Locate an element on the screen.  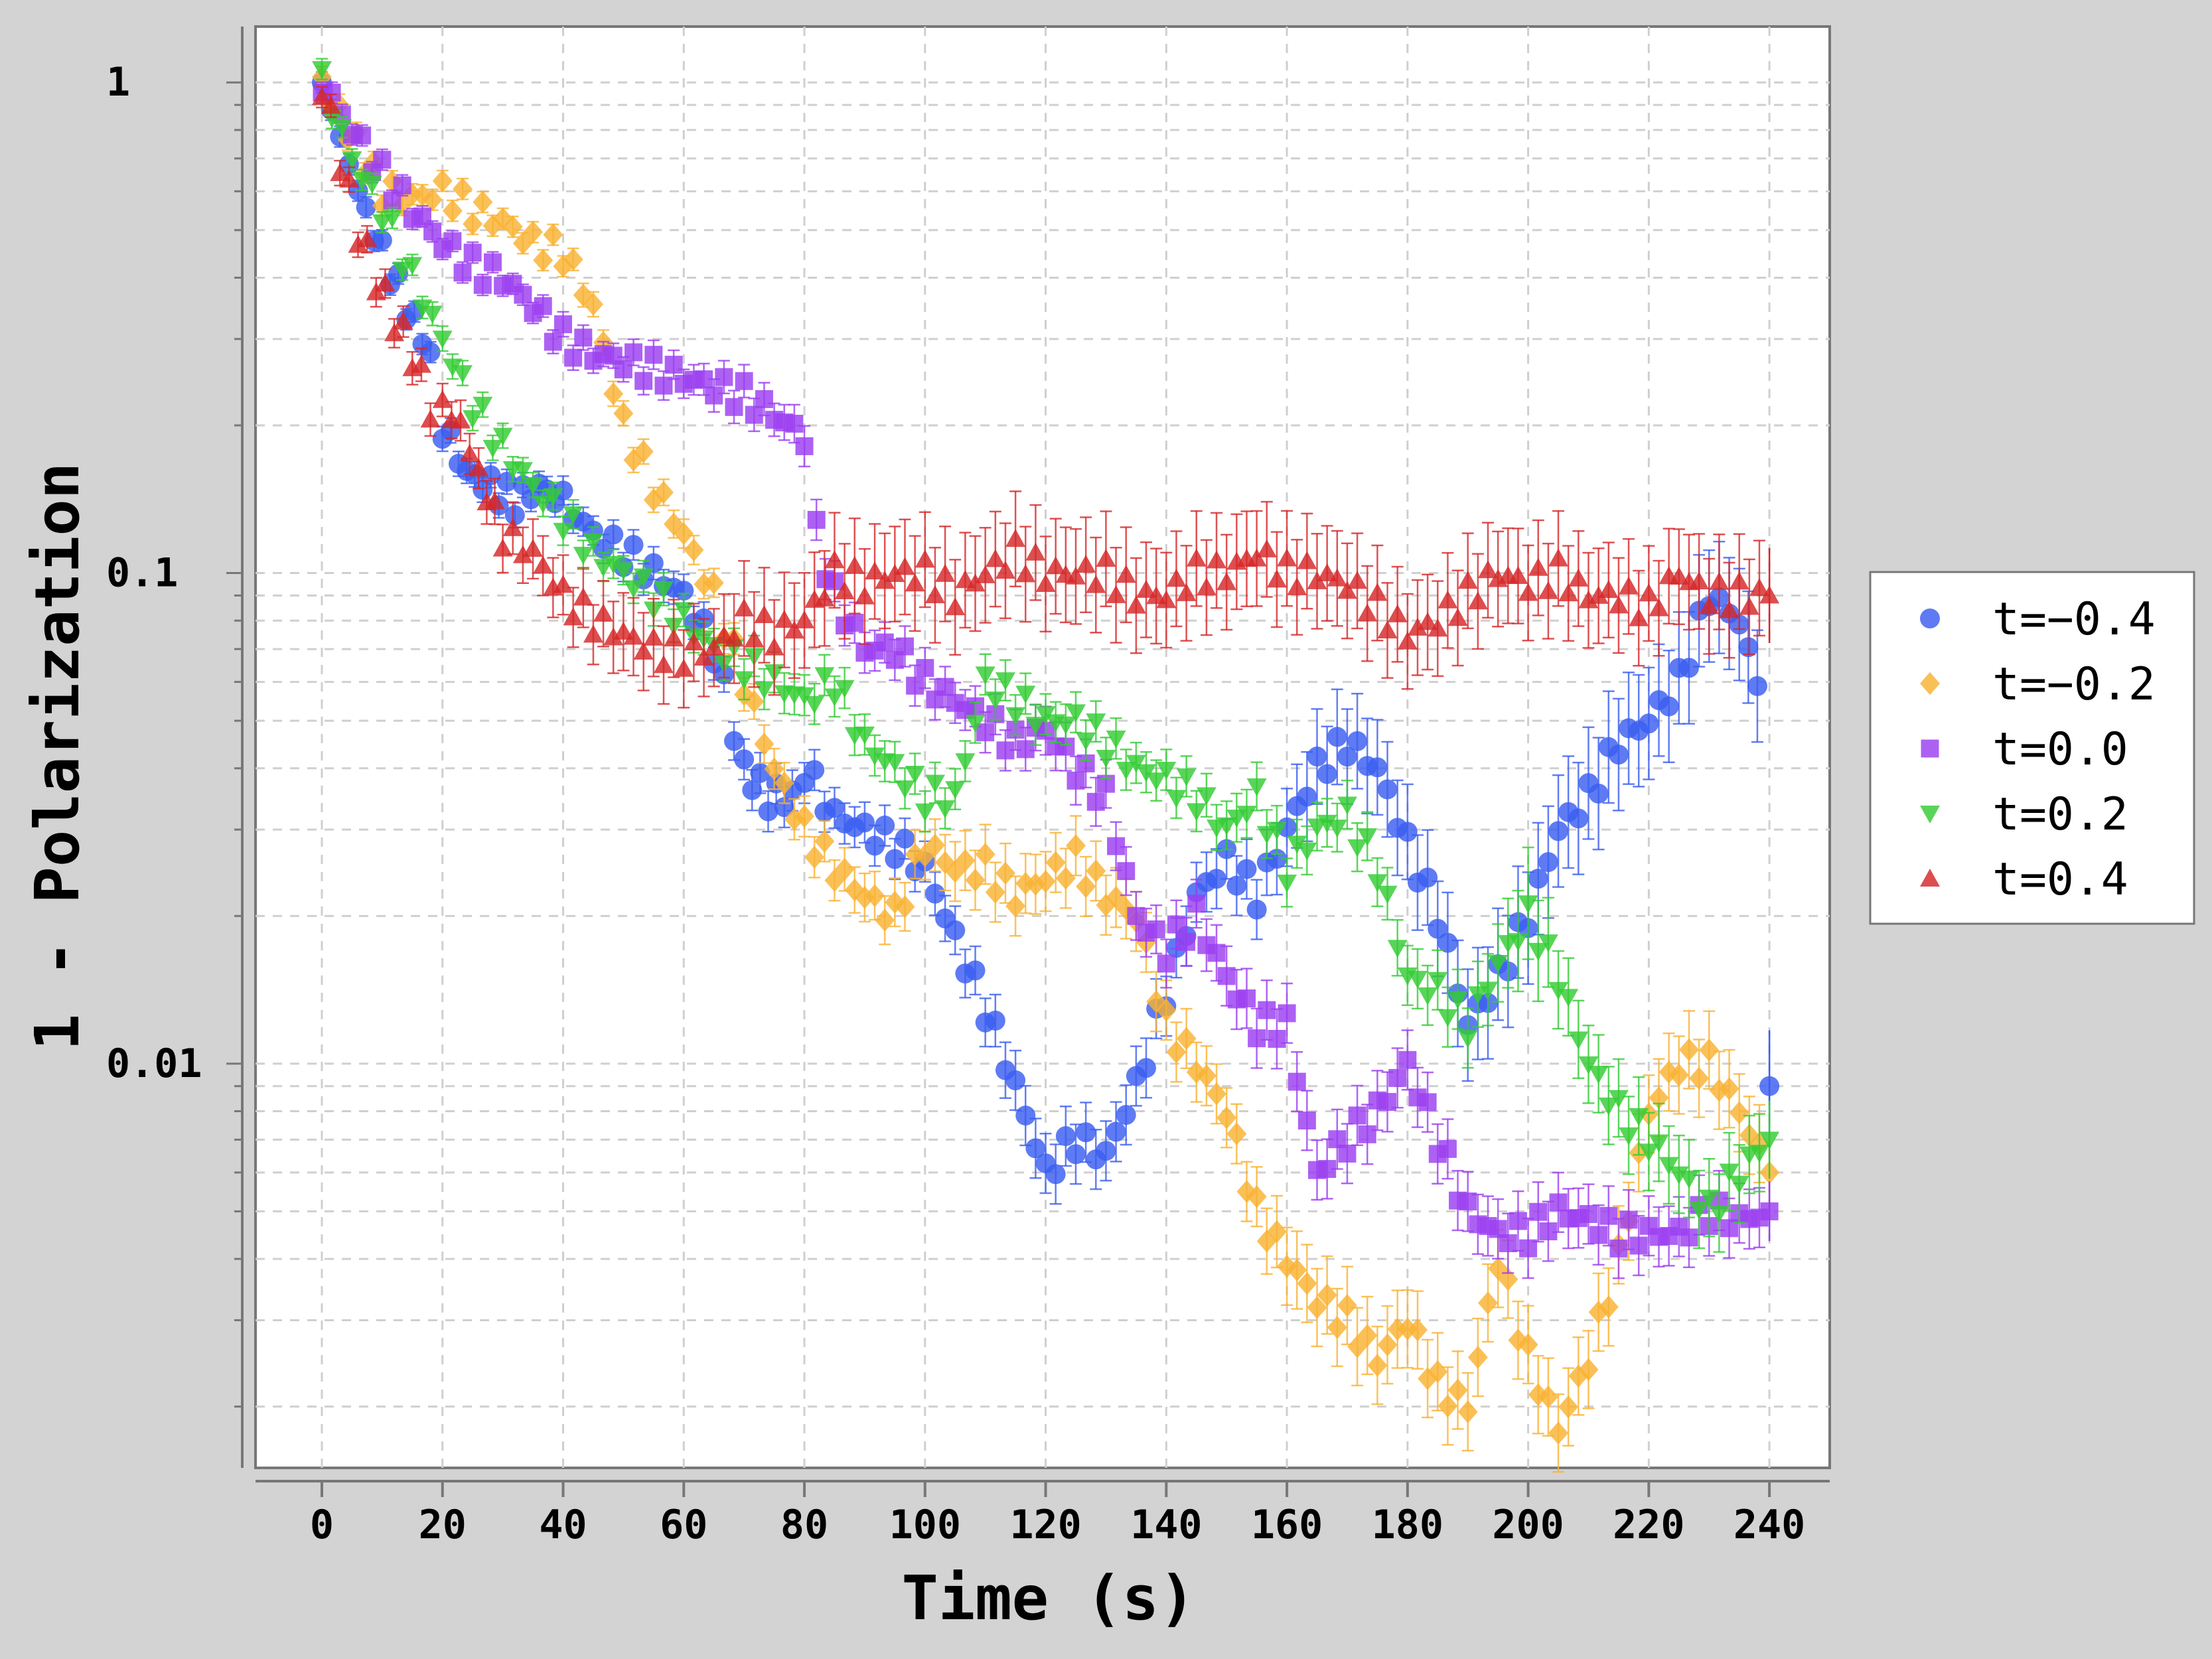
y-tick-label: 1 is located at coordinates (118, 82).